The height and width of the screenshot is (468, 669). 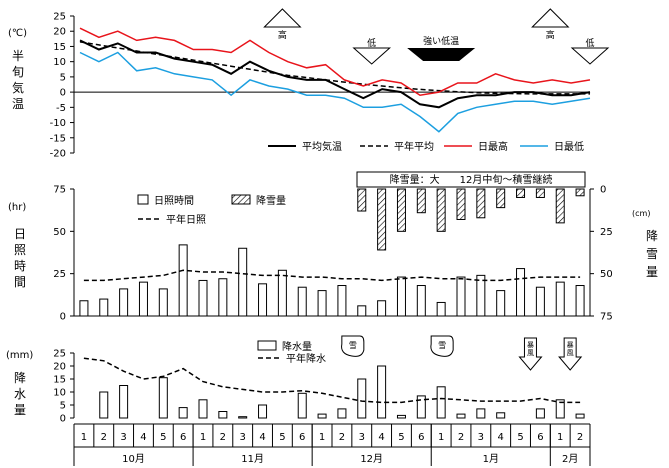 I want to click on high-pressure-icon, so click(x=282, y=18).